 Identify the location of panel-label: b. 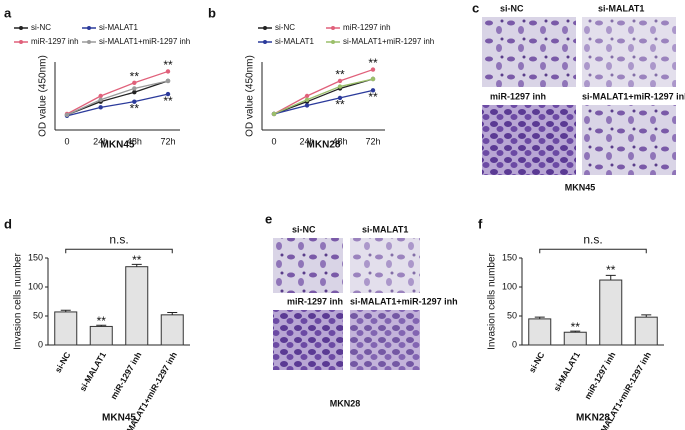
(212, 12).